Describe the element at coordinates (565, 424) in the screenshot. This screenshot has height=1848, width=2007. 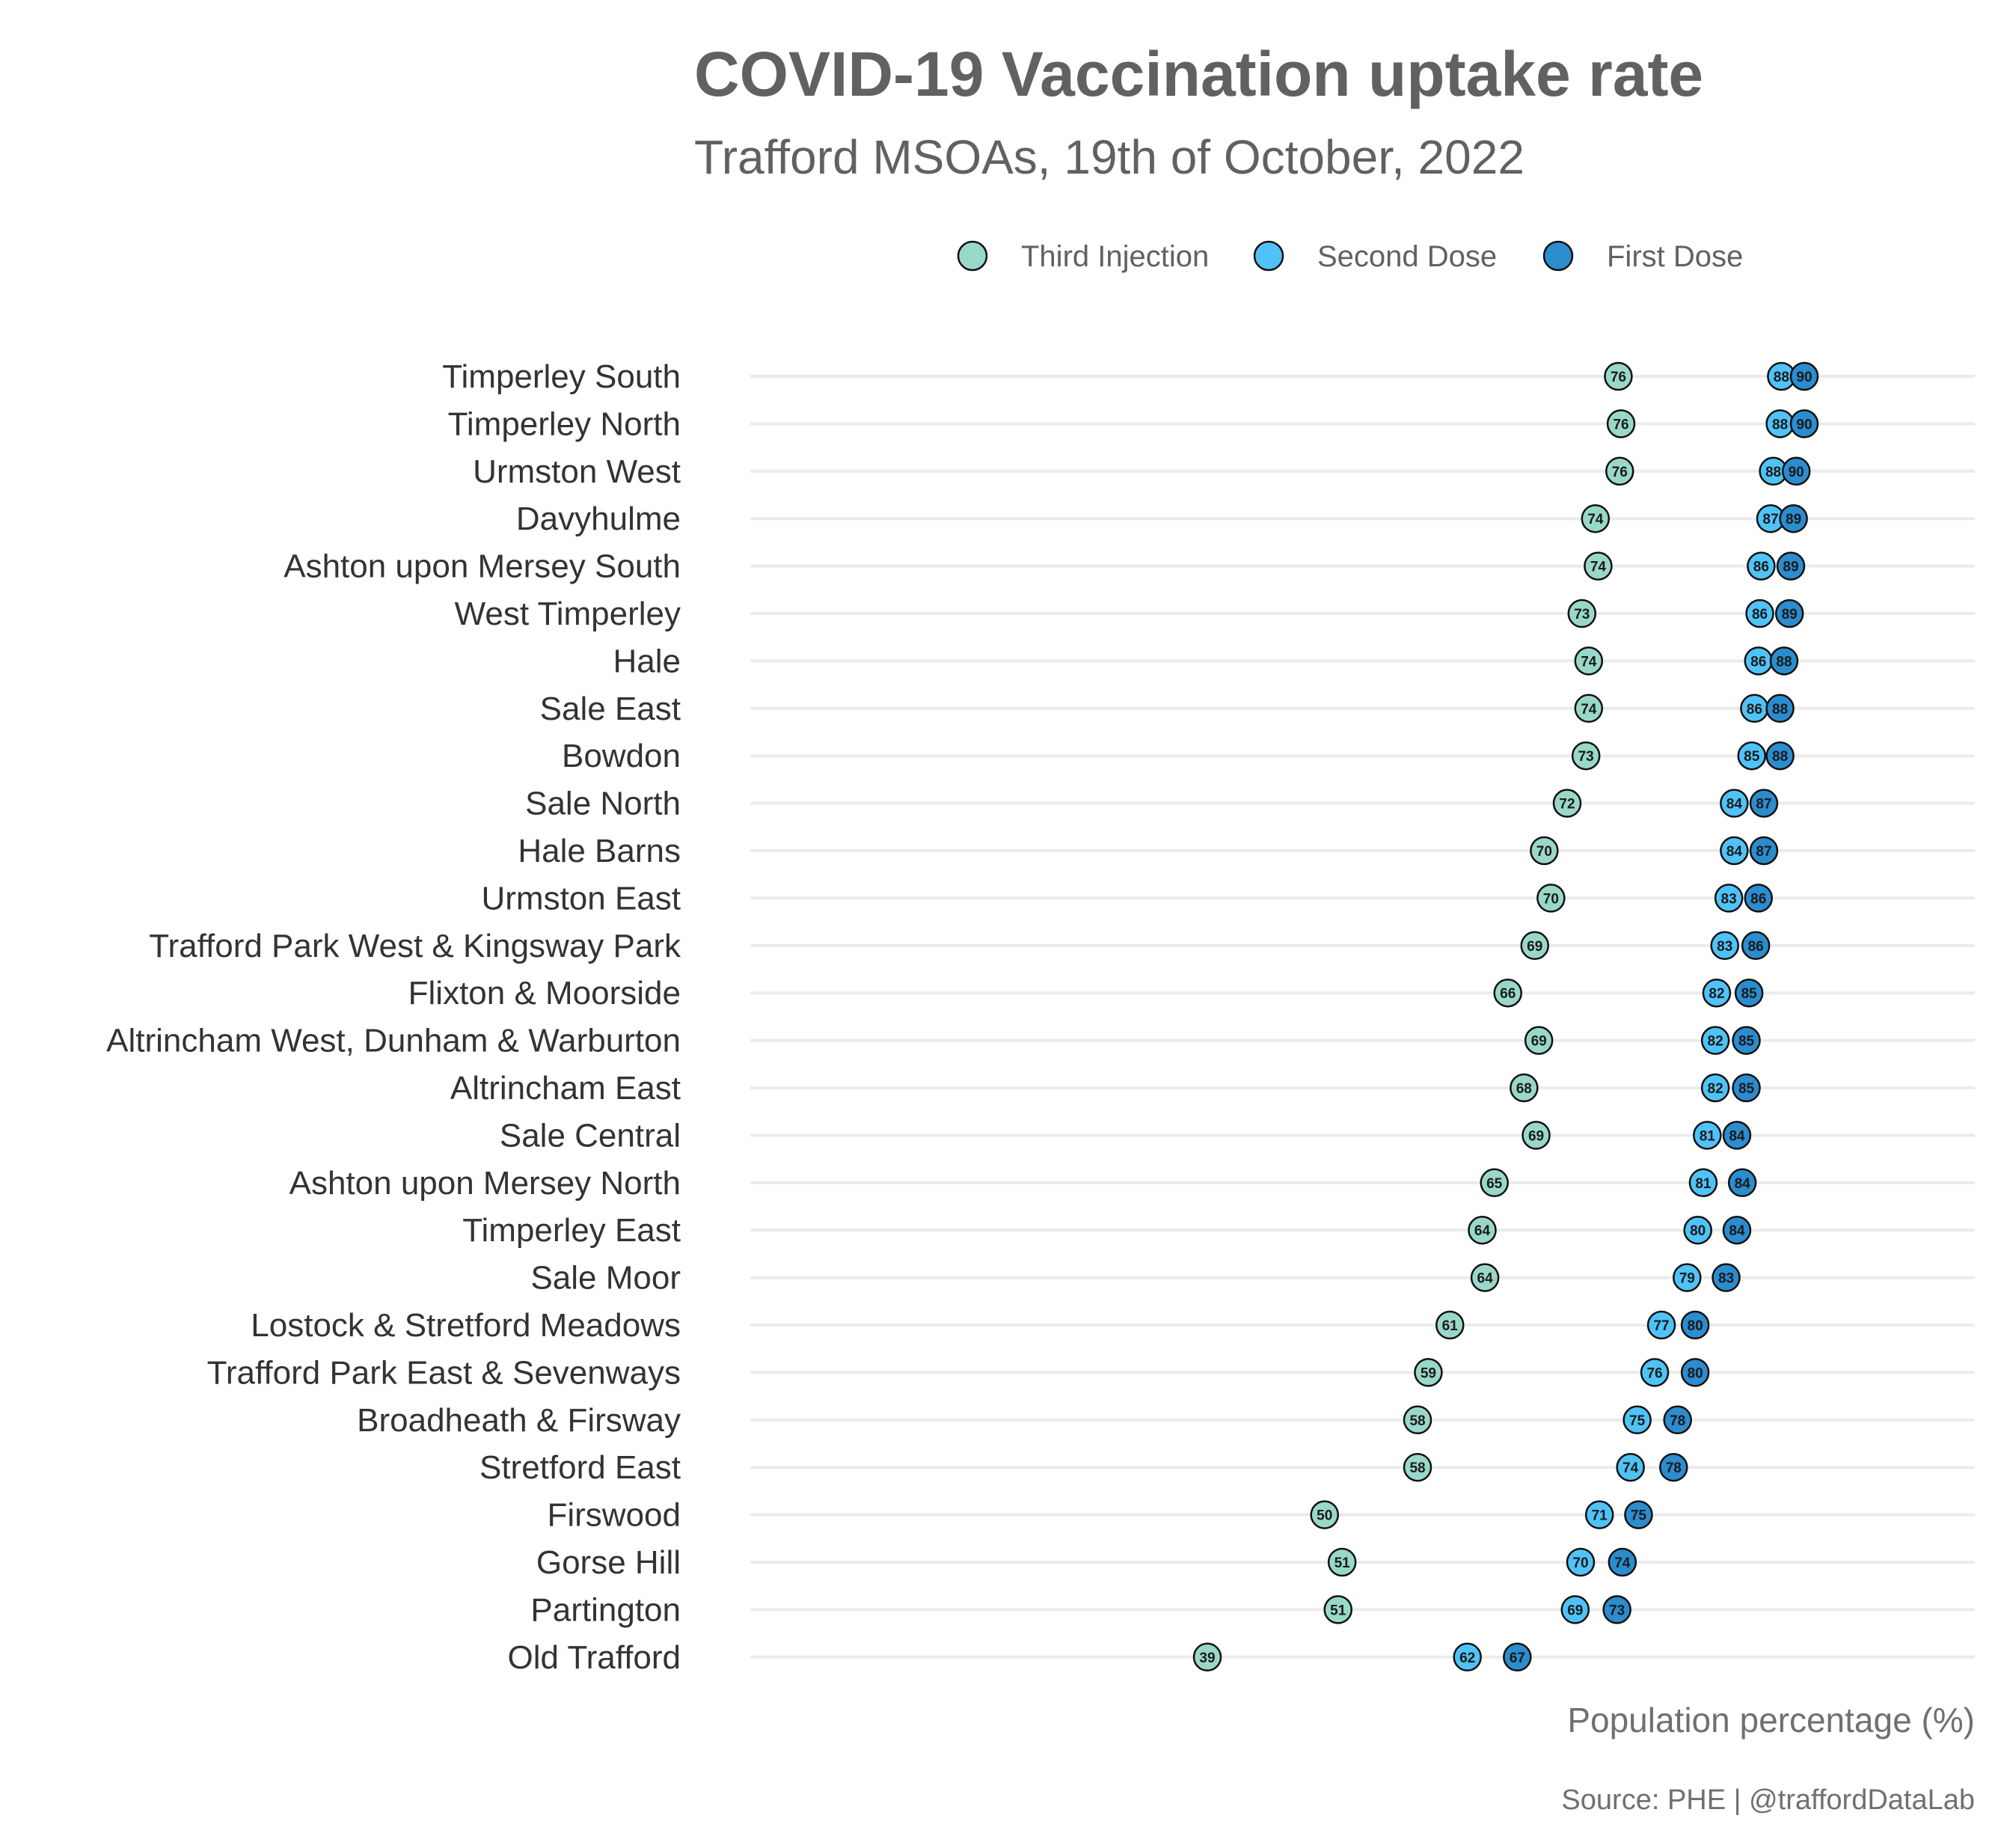
I see `category-label: Timperley North` at that location.